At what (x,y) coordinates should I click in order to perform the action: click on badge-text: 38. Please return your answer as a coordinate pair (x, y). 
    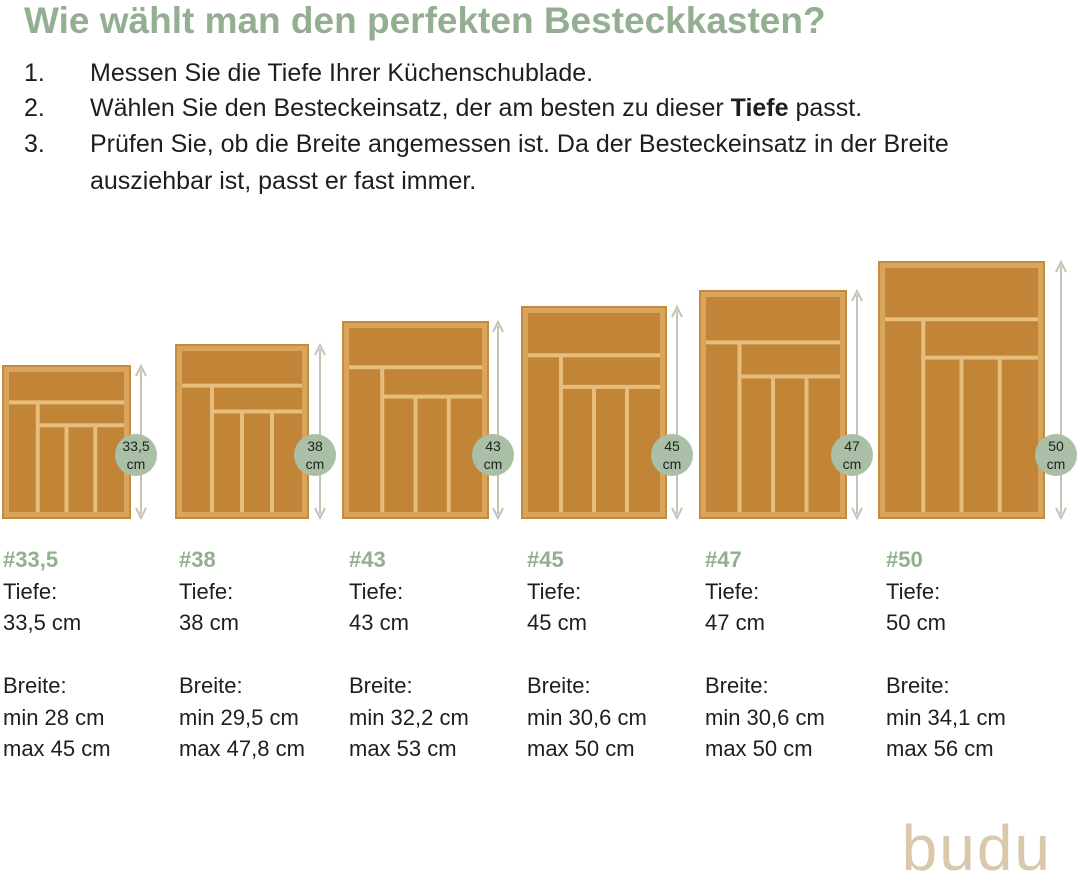
    Looking at the image, I should click on (315, 446).